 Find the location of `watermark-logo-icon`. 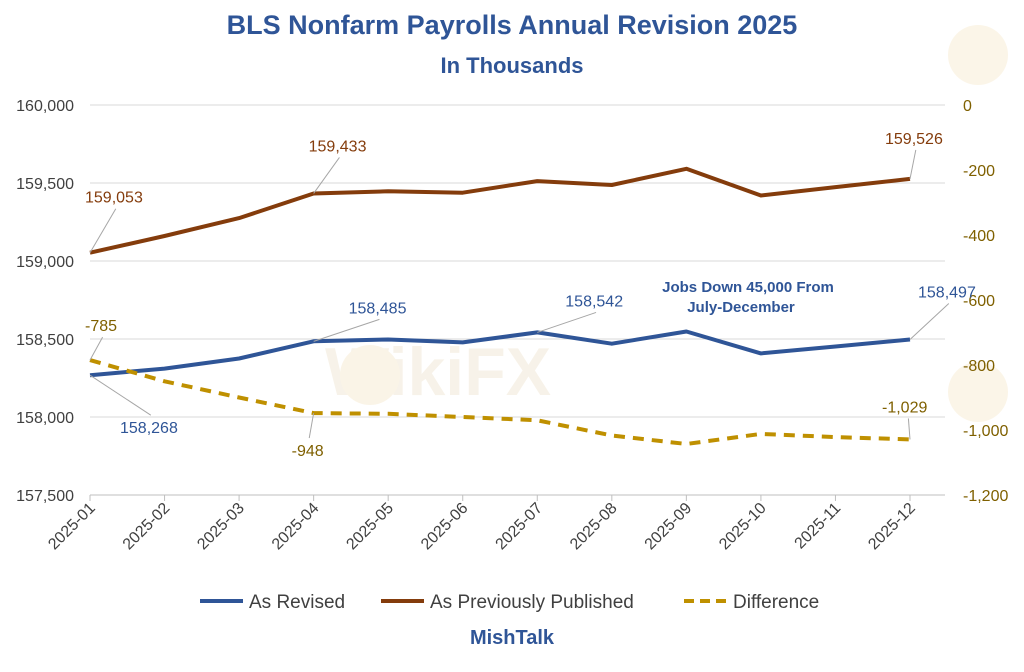

watermark-logo-icon is located at coordinates (370, 375).